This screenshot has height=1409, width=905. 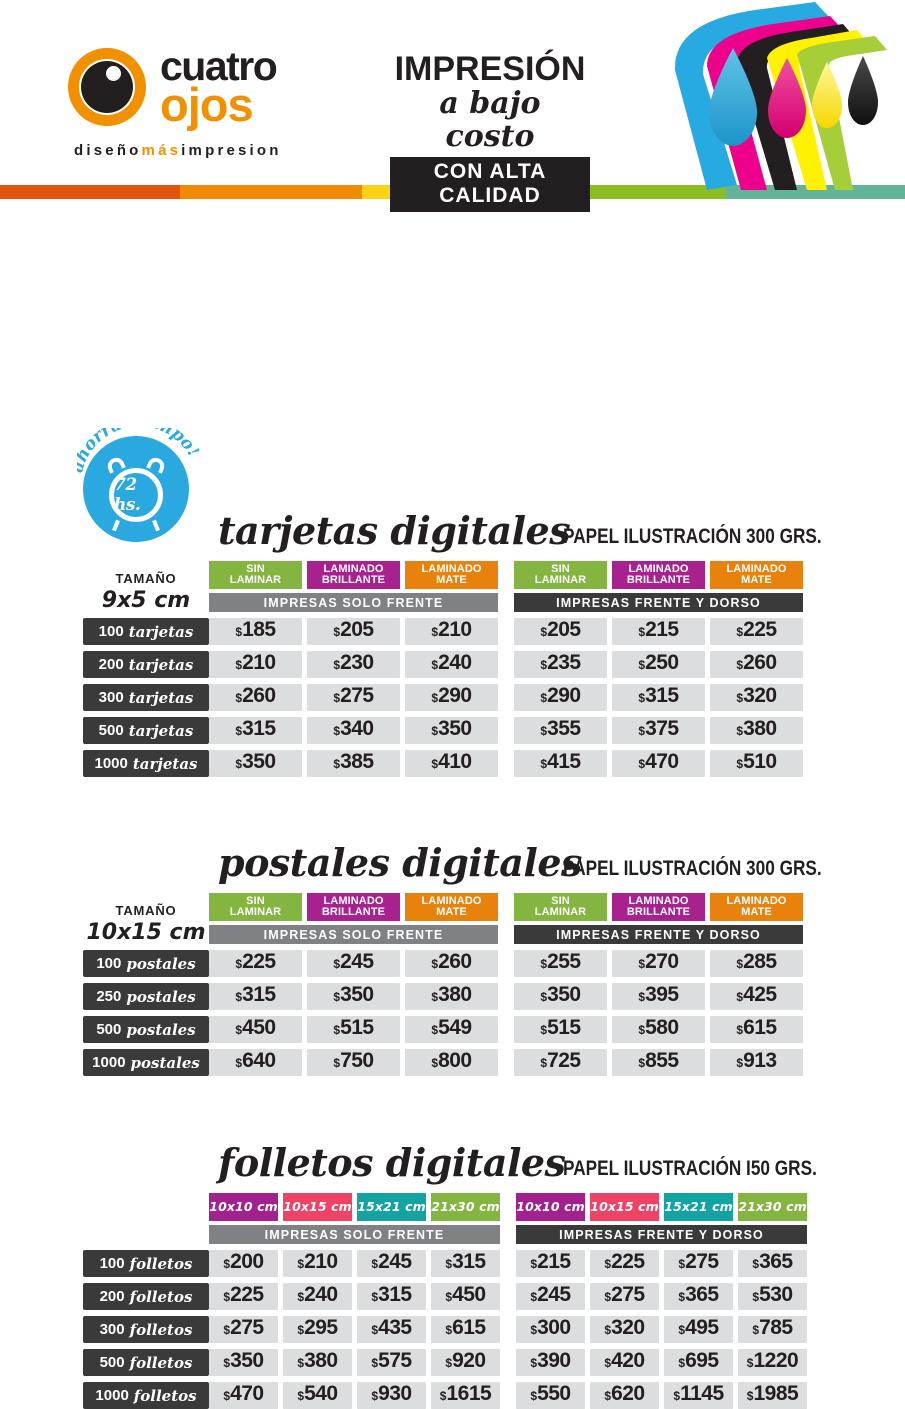 What do you see at coordinates (111, 697) in the screenshot?
I see `row-quantity-value: 300` at bounding box center [111, 697].